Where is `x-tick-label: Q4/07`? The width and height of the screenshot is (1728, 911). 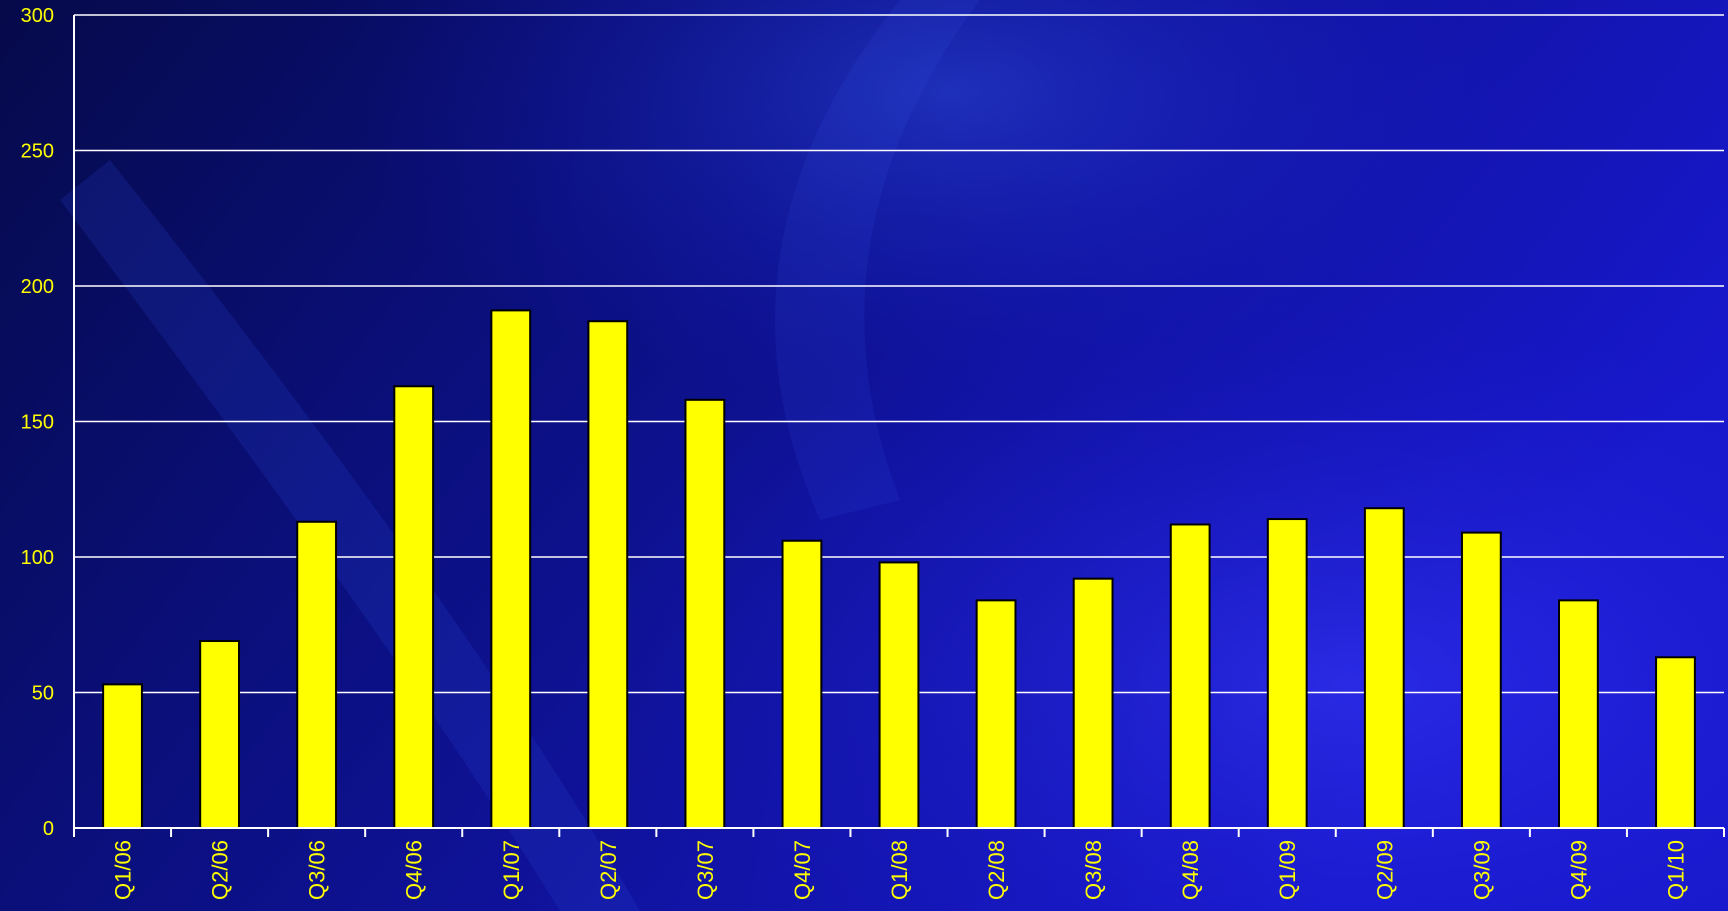
x-tick-label: Q4/07 is located at coordinates (802, 870).